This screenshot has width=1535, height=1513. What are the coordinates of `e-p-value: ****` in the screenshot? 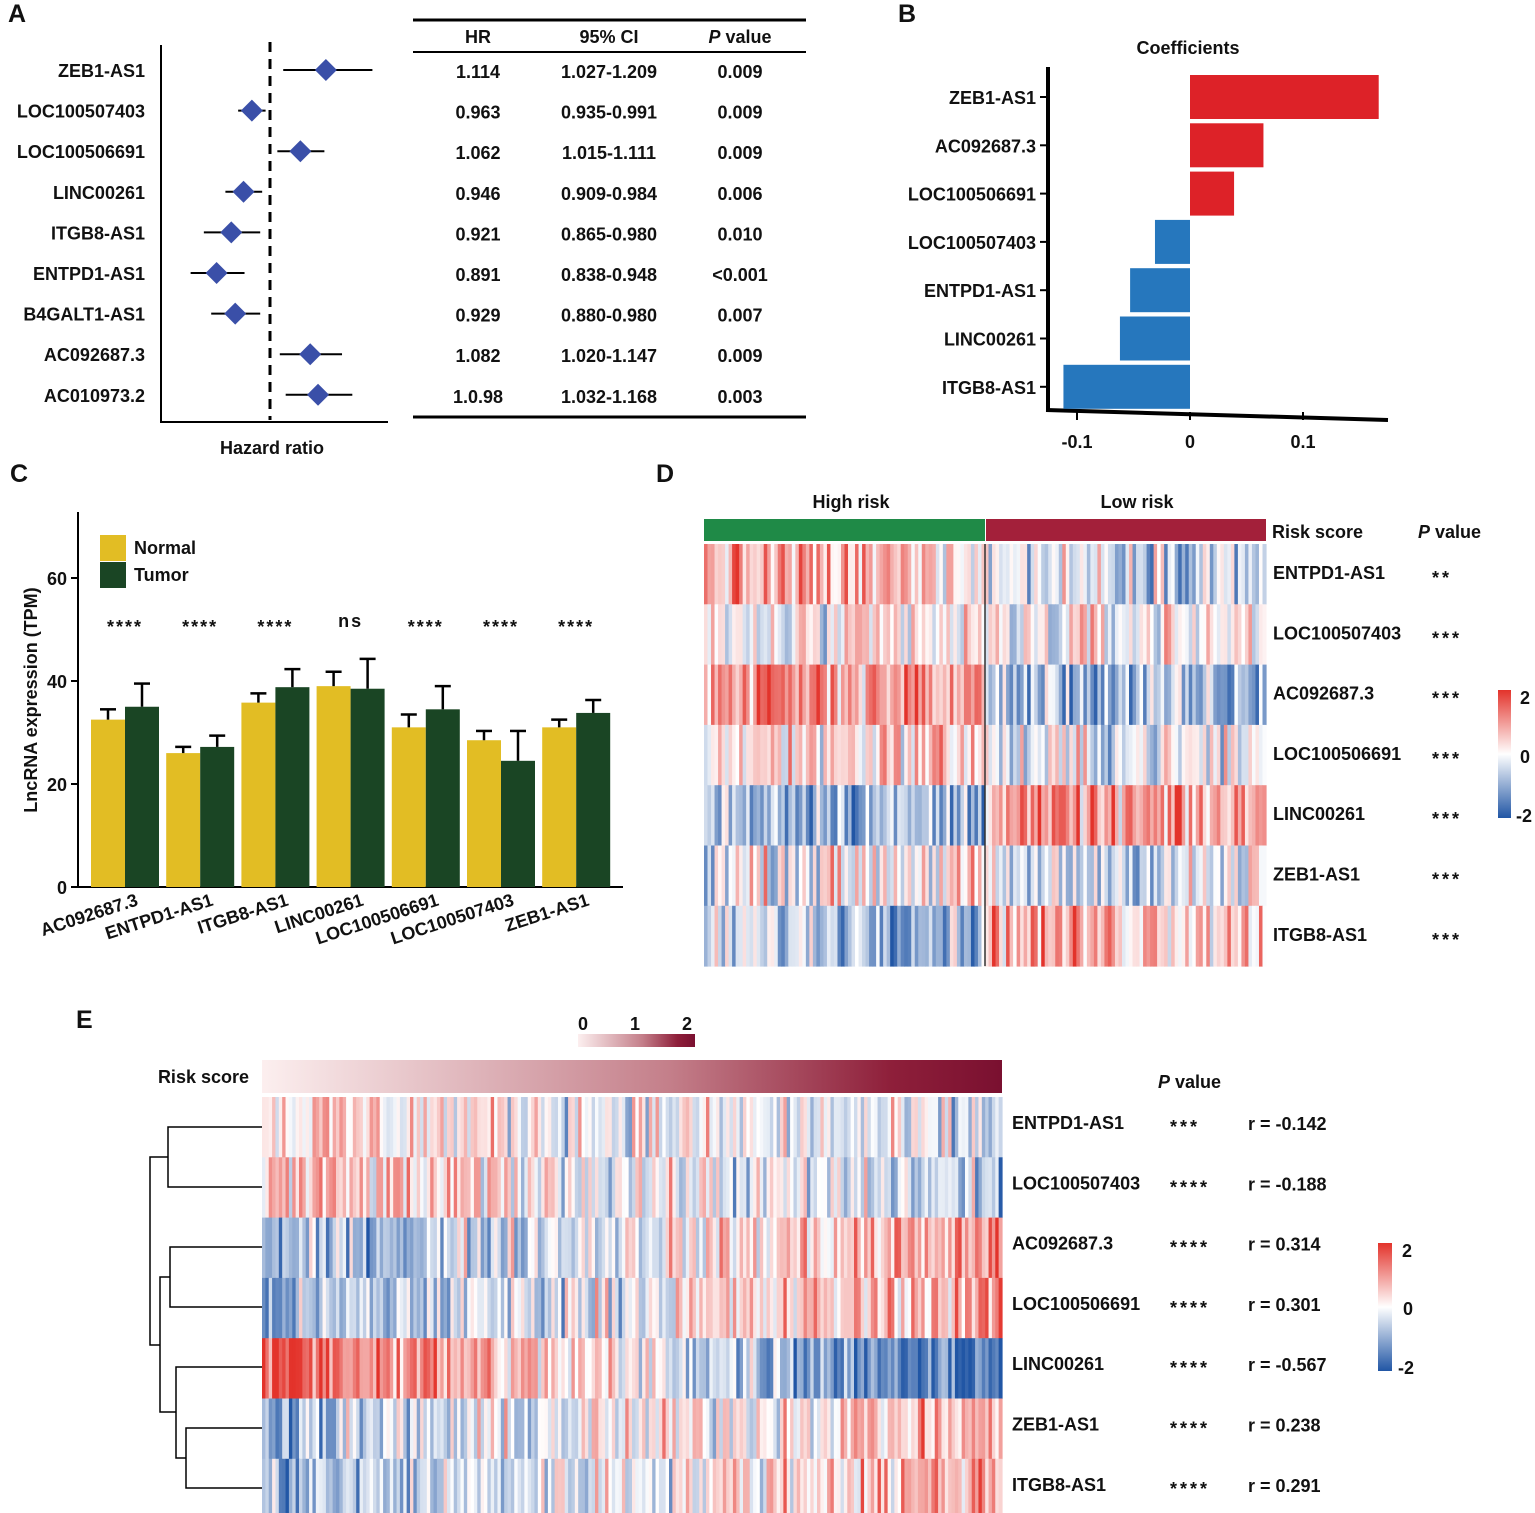 It's located at (1190, 1429).